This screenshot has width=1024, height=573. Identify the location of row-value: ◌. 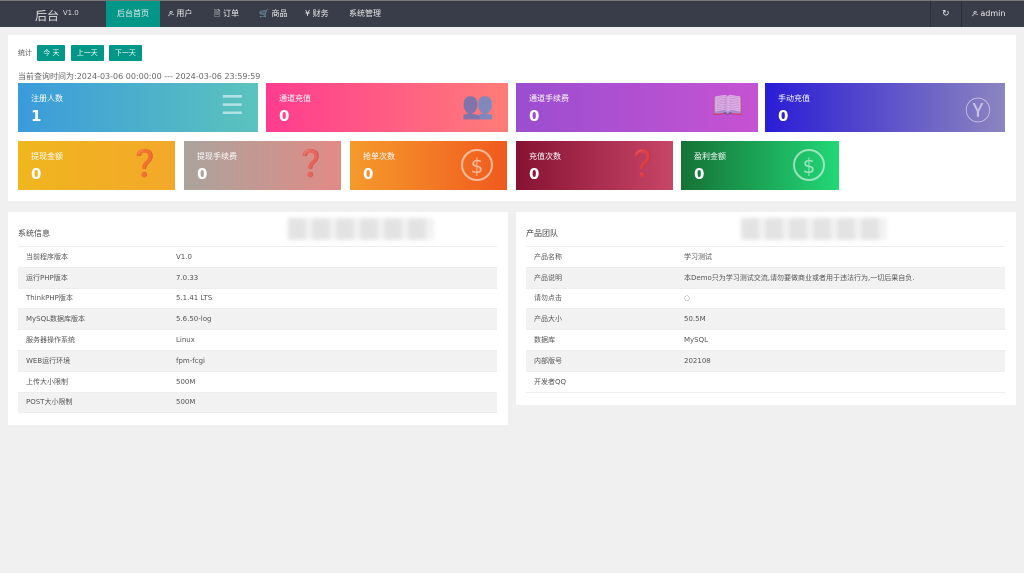
(840, 298).